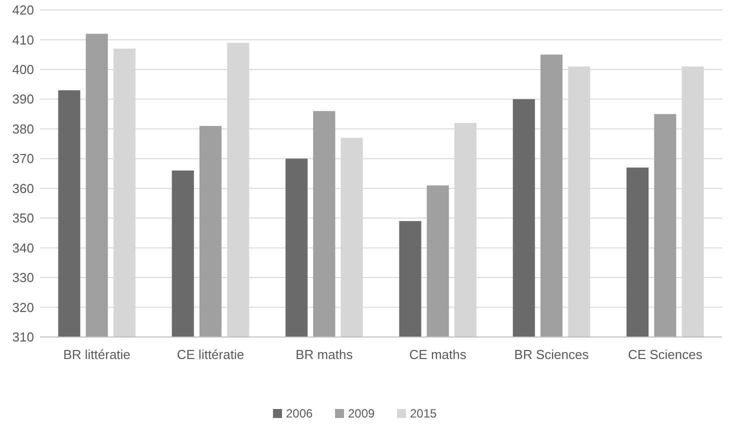  I want to click on x-tick-label: BR maths, so click(325, 354).